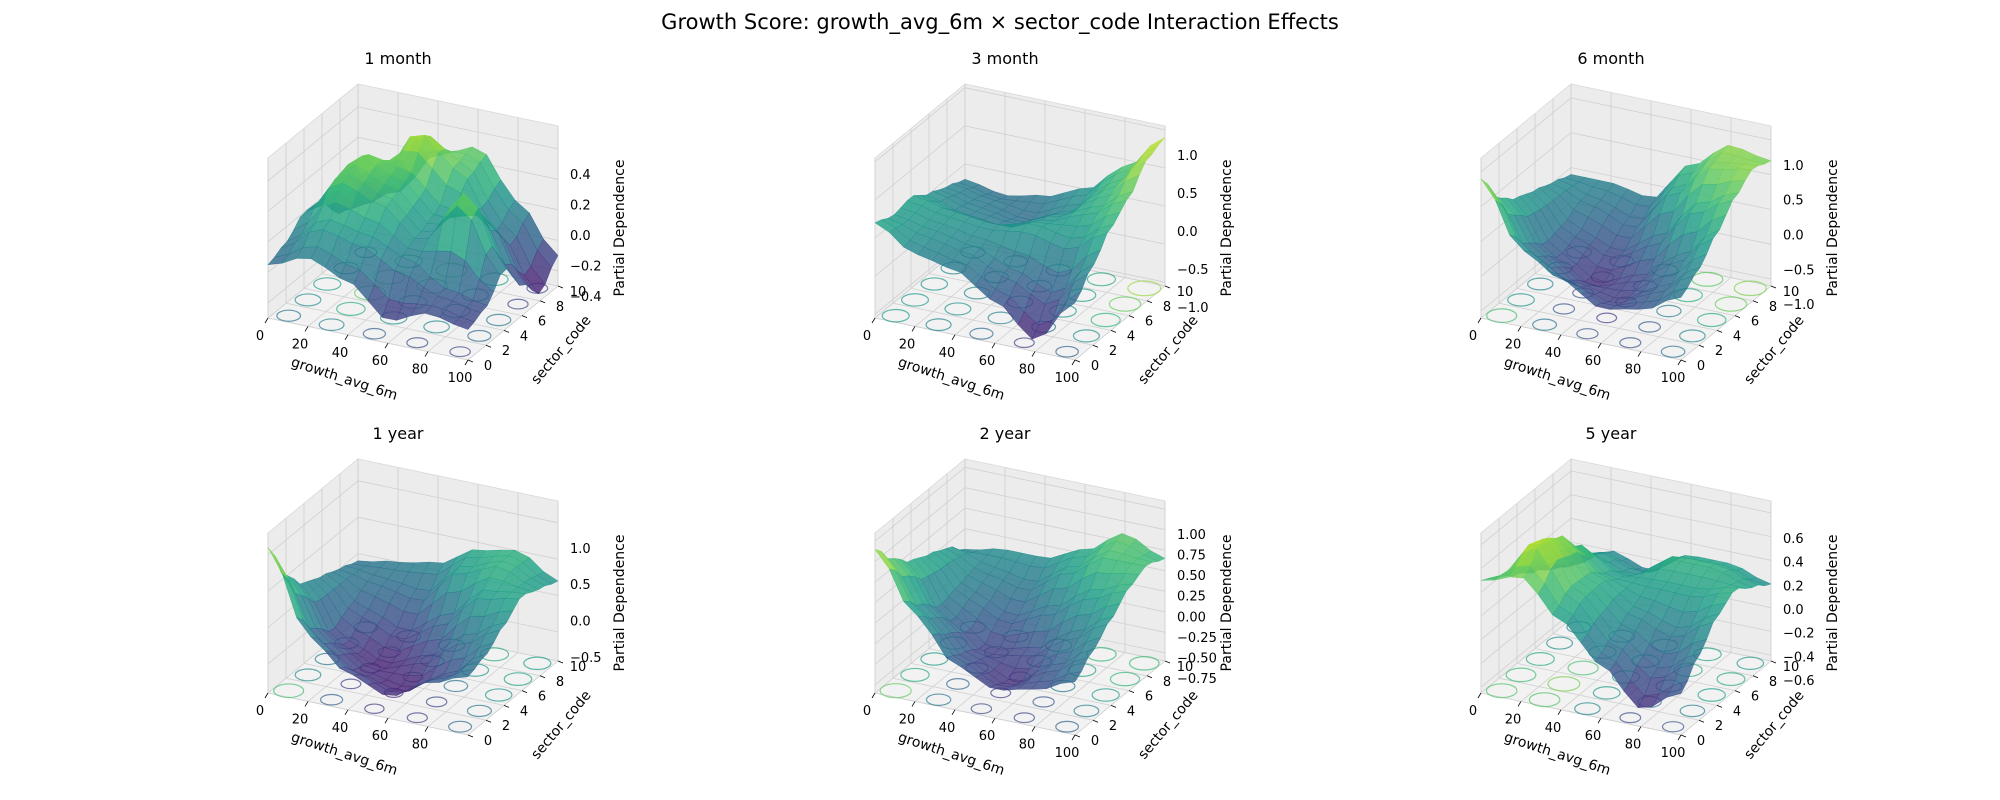 The height and width of the screenshot is (800, 2000). What do you see at coordinates (1793, 563) in the screenshot?
I see `z-tick-label: 0.4` at bounding box center [1793, 563].